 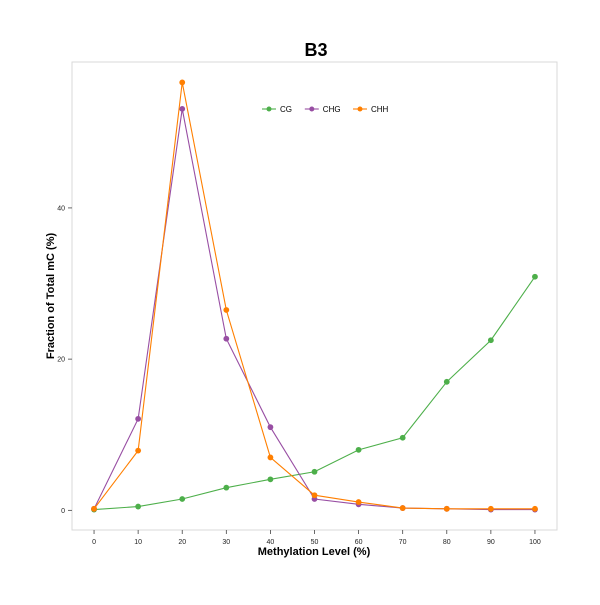 I want to click on x-tick-label: 10, so click(x=138, y=542).